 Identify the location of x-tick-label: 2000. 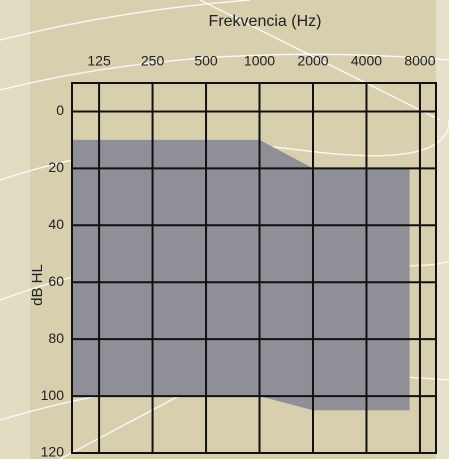
(312, 61).